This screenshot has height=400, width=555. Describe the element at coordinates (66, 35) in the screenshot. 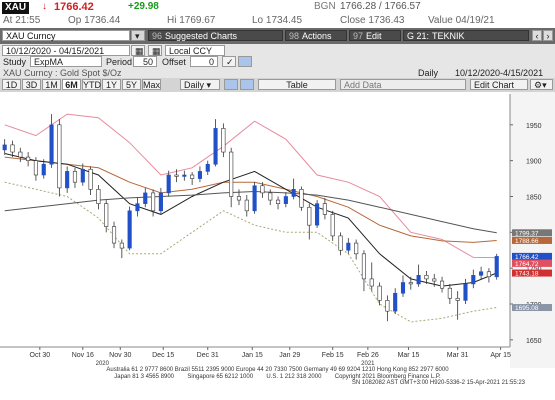

I see `security-input: XAU Curncy` at that location.